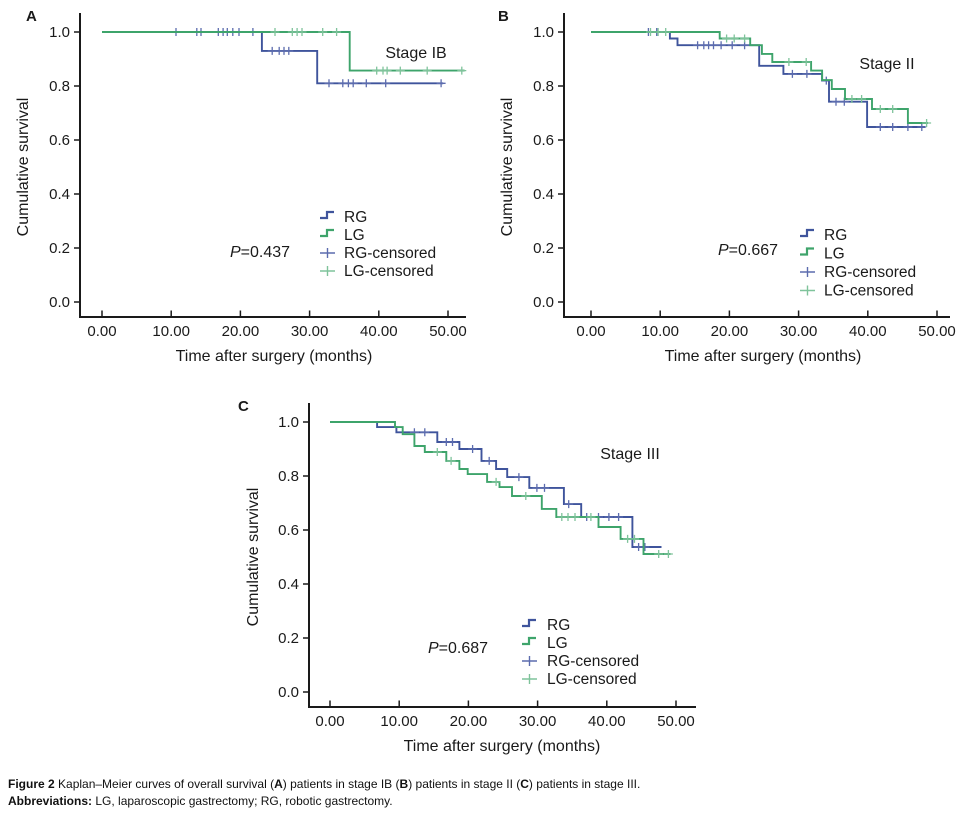  Describe the element at coordinates (748, 250) in the screenshot. I see `p-value: P=0.667` at that location.